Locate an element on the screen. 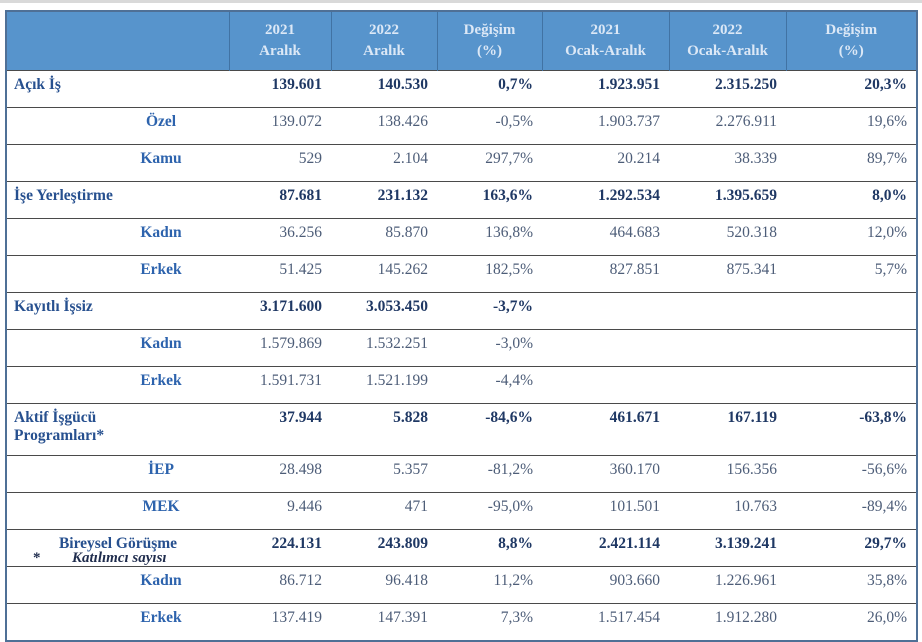 The height and width of the screenshot is (642, 922). table-row: Erkek 1.591.731 1.521.199 -4,4% is located at coordinates (461, 385).